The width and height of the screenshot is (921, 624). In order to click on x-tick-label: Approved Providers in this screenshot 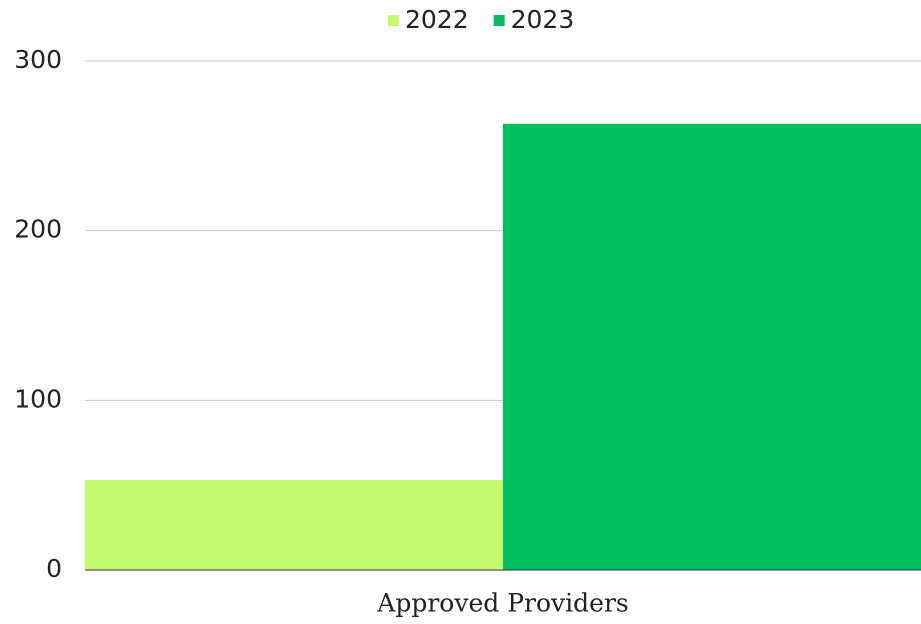, I will do `click(502, 603)`.